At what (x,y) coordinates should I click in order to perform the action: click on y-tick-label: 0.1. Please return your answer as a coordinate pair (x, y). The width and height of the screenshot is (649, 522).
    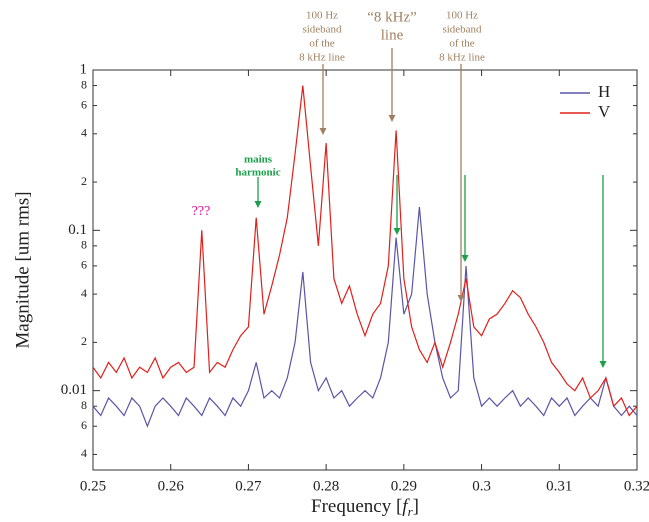
    Looking at the image, I should click on (77, 230).